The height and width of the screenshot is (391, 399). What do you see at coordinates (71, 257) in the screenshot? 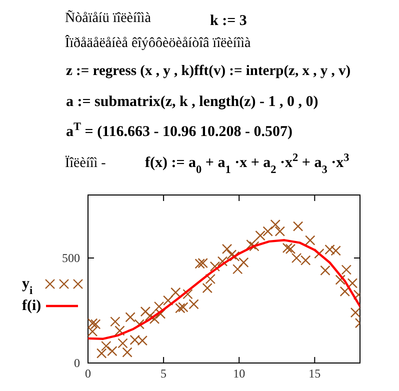
I see `y-tick-label: 500` at bounding box center [71, 257].